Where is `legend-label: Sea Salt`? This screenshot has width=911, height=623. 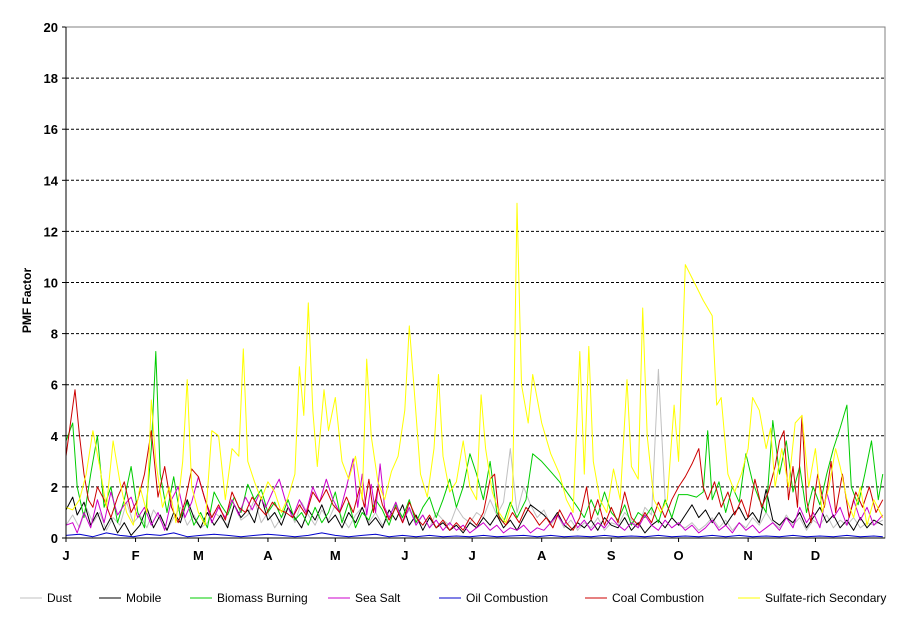
legend-label: Sea Salt is located at coordinates (378, 598).